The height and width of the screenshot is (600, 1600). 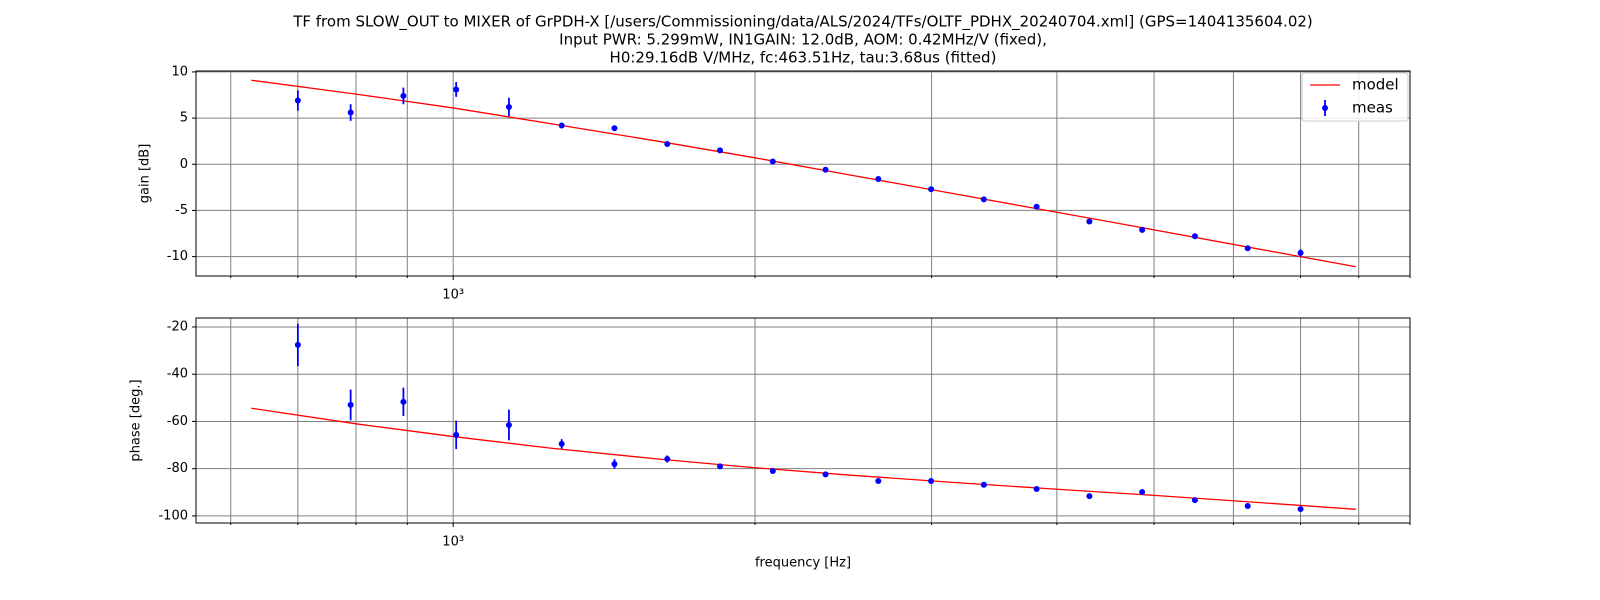 I want to click on y-tick-label: -10, so click(x=177, y=256).